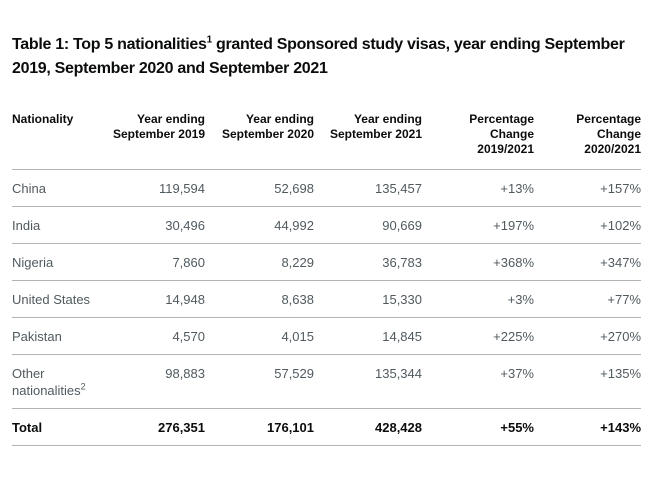 This screenshot has width=666, height=493. I want to click on value-cell: +55%, so click(478, 427).